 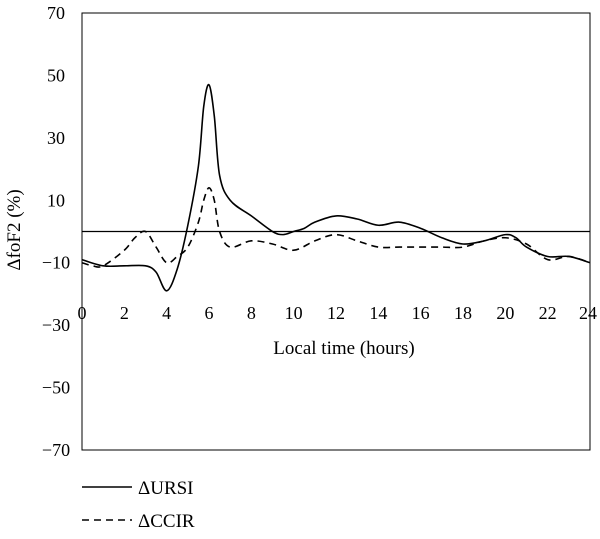 I want to click on y-tick-label: 10, so click(x=56, y=200).